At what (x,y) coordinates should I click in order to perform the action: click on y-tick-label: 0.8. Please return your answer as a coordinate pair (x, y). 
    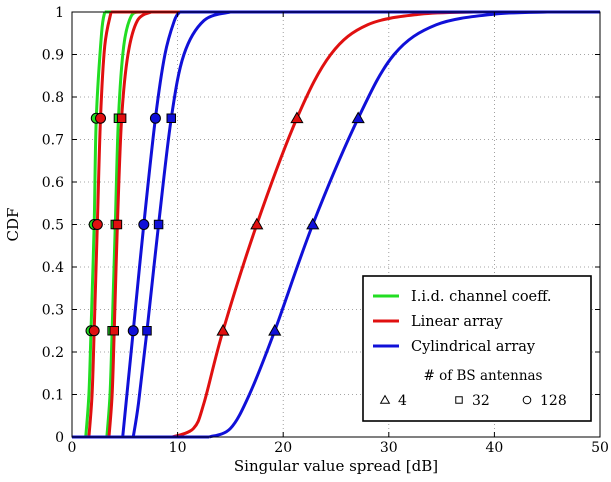
    Looking at the image, I should click on (53, 98).